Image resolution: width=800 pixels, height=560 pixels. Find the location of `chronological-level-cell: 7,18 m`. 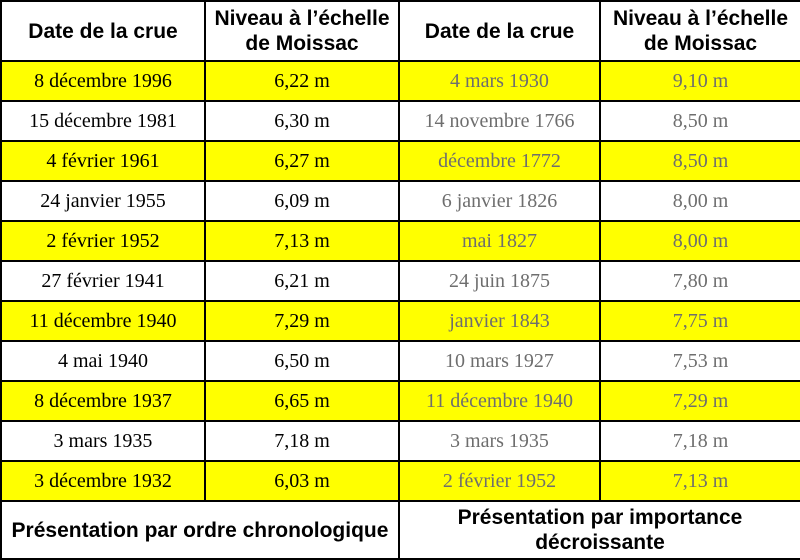

chronological-level-cell: 7,18 m is located at coordinates (302, 441).